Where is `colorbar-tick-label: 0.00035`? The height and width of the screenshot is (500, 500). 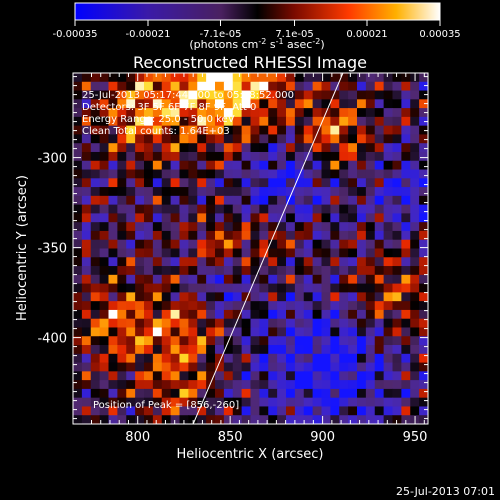 colorbar-tick-label: 0.00035 is located at coordinates (439, 34).